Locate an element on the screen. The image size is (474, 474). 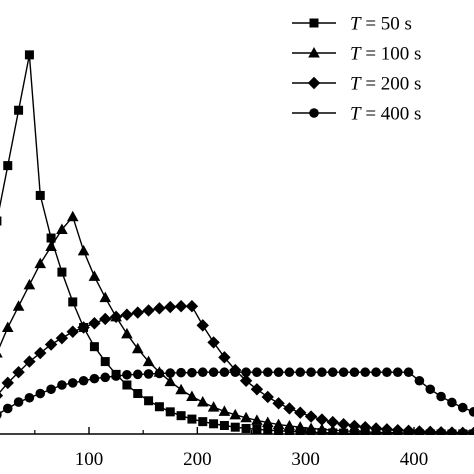
series-circle is located at coordinates (237, 393).